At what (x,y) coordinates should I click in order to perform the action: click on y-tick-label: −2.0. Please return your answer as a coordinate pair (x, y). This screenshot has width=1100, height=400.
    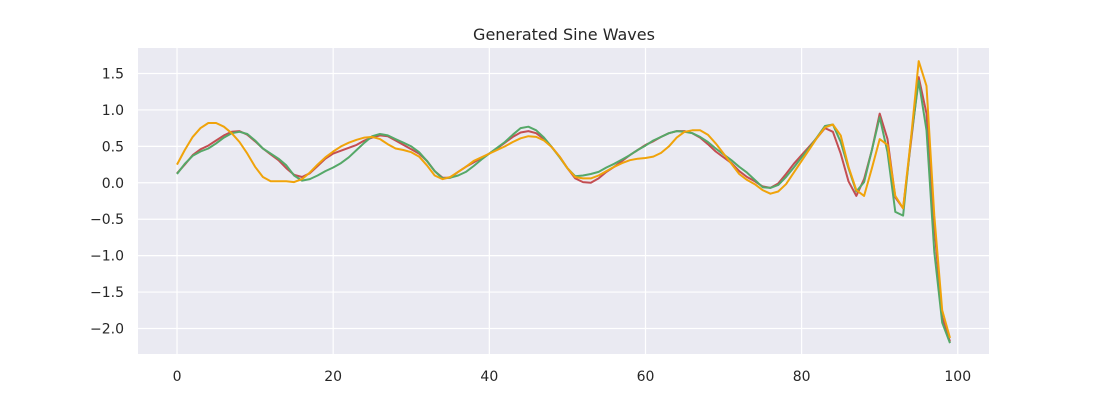
    Looking at the image, I should click on (107, 330).